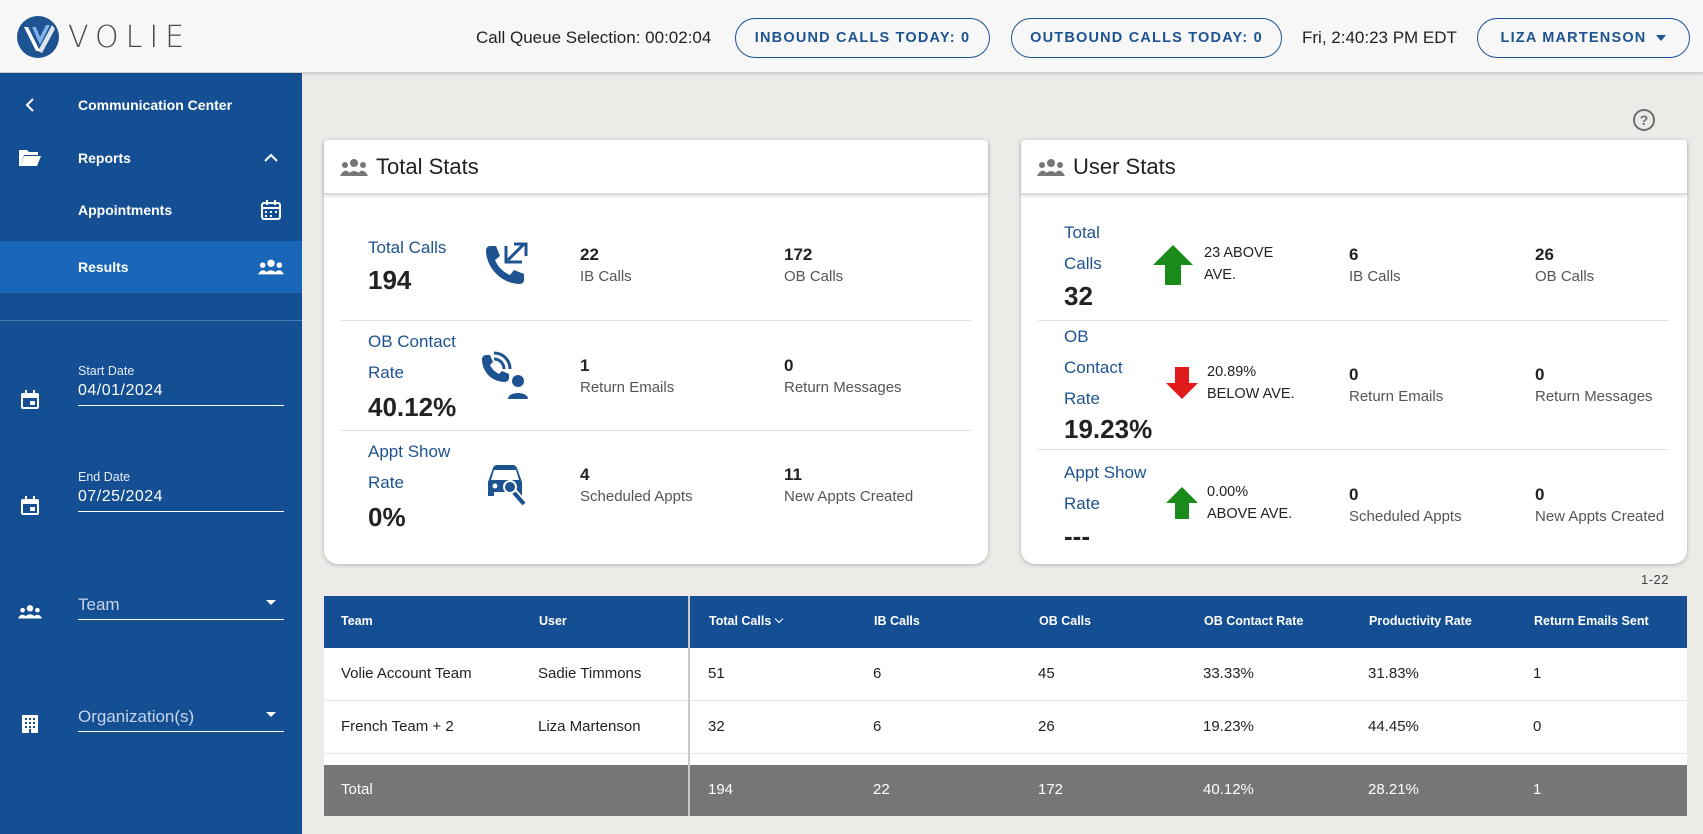 This screenshot has height=834, width=1703. Describe the element at coordinates (1591, 621) in the screenshot. I see `column-header-return-emails-sent: Return Emails Sent` at that location.